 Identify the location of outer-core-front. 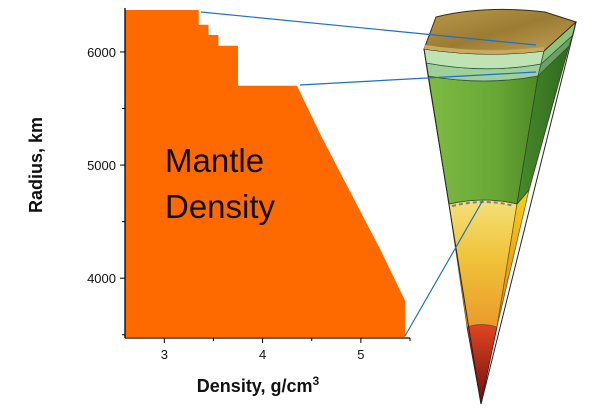
(483, 263).